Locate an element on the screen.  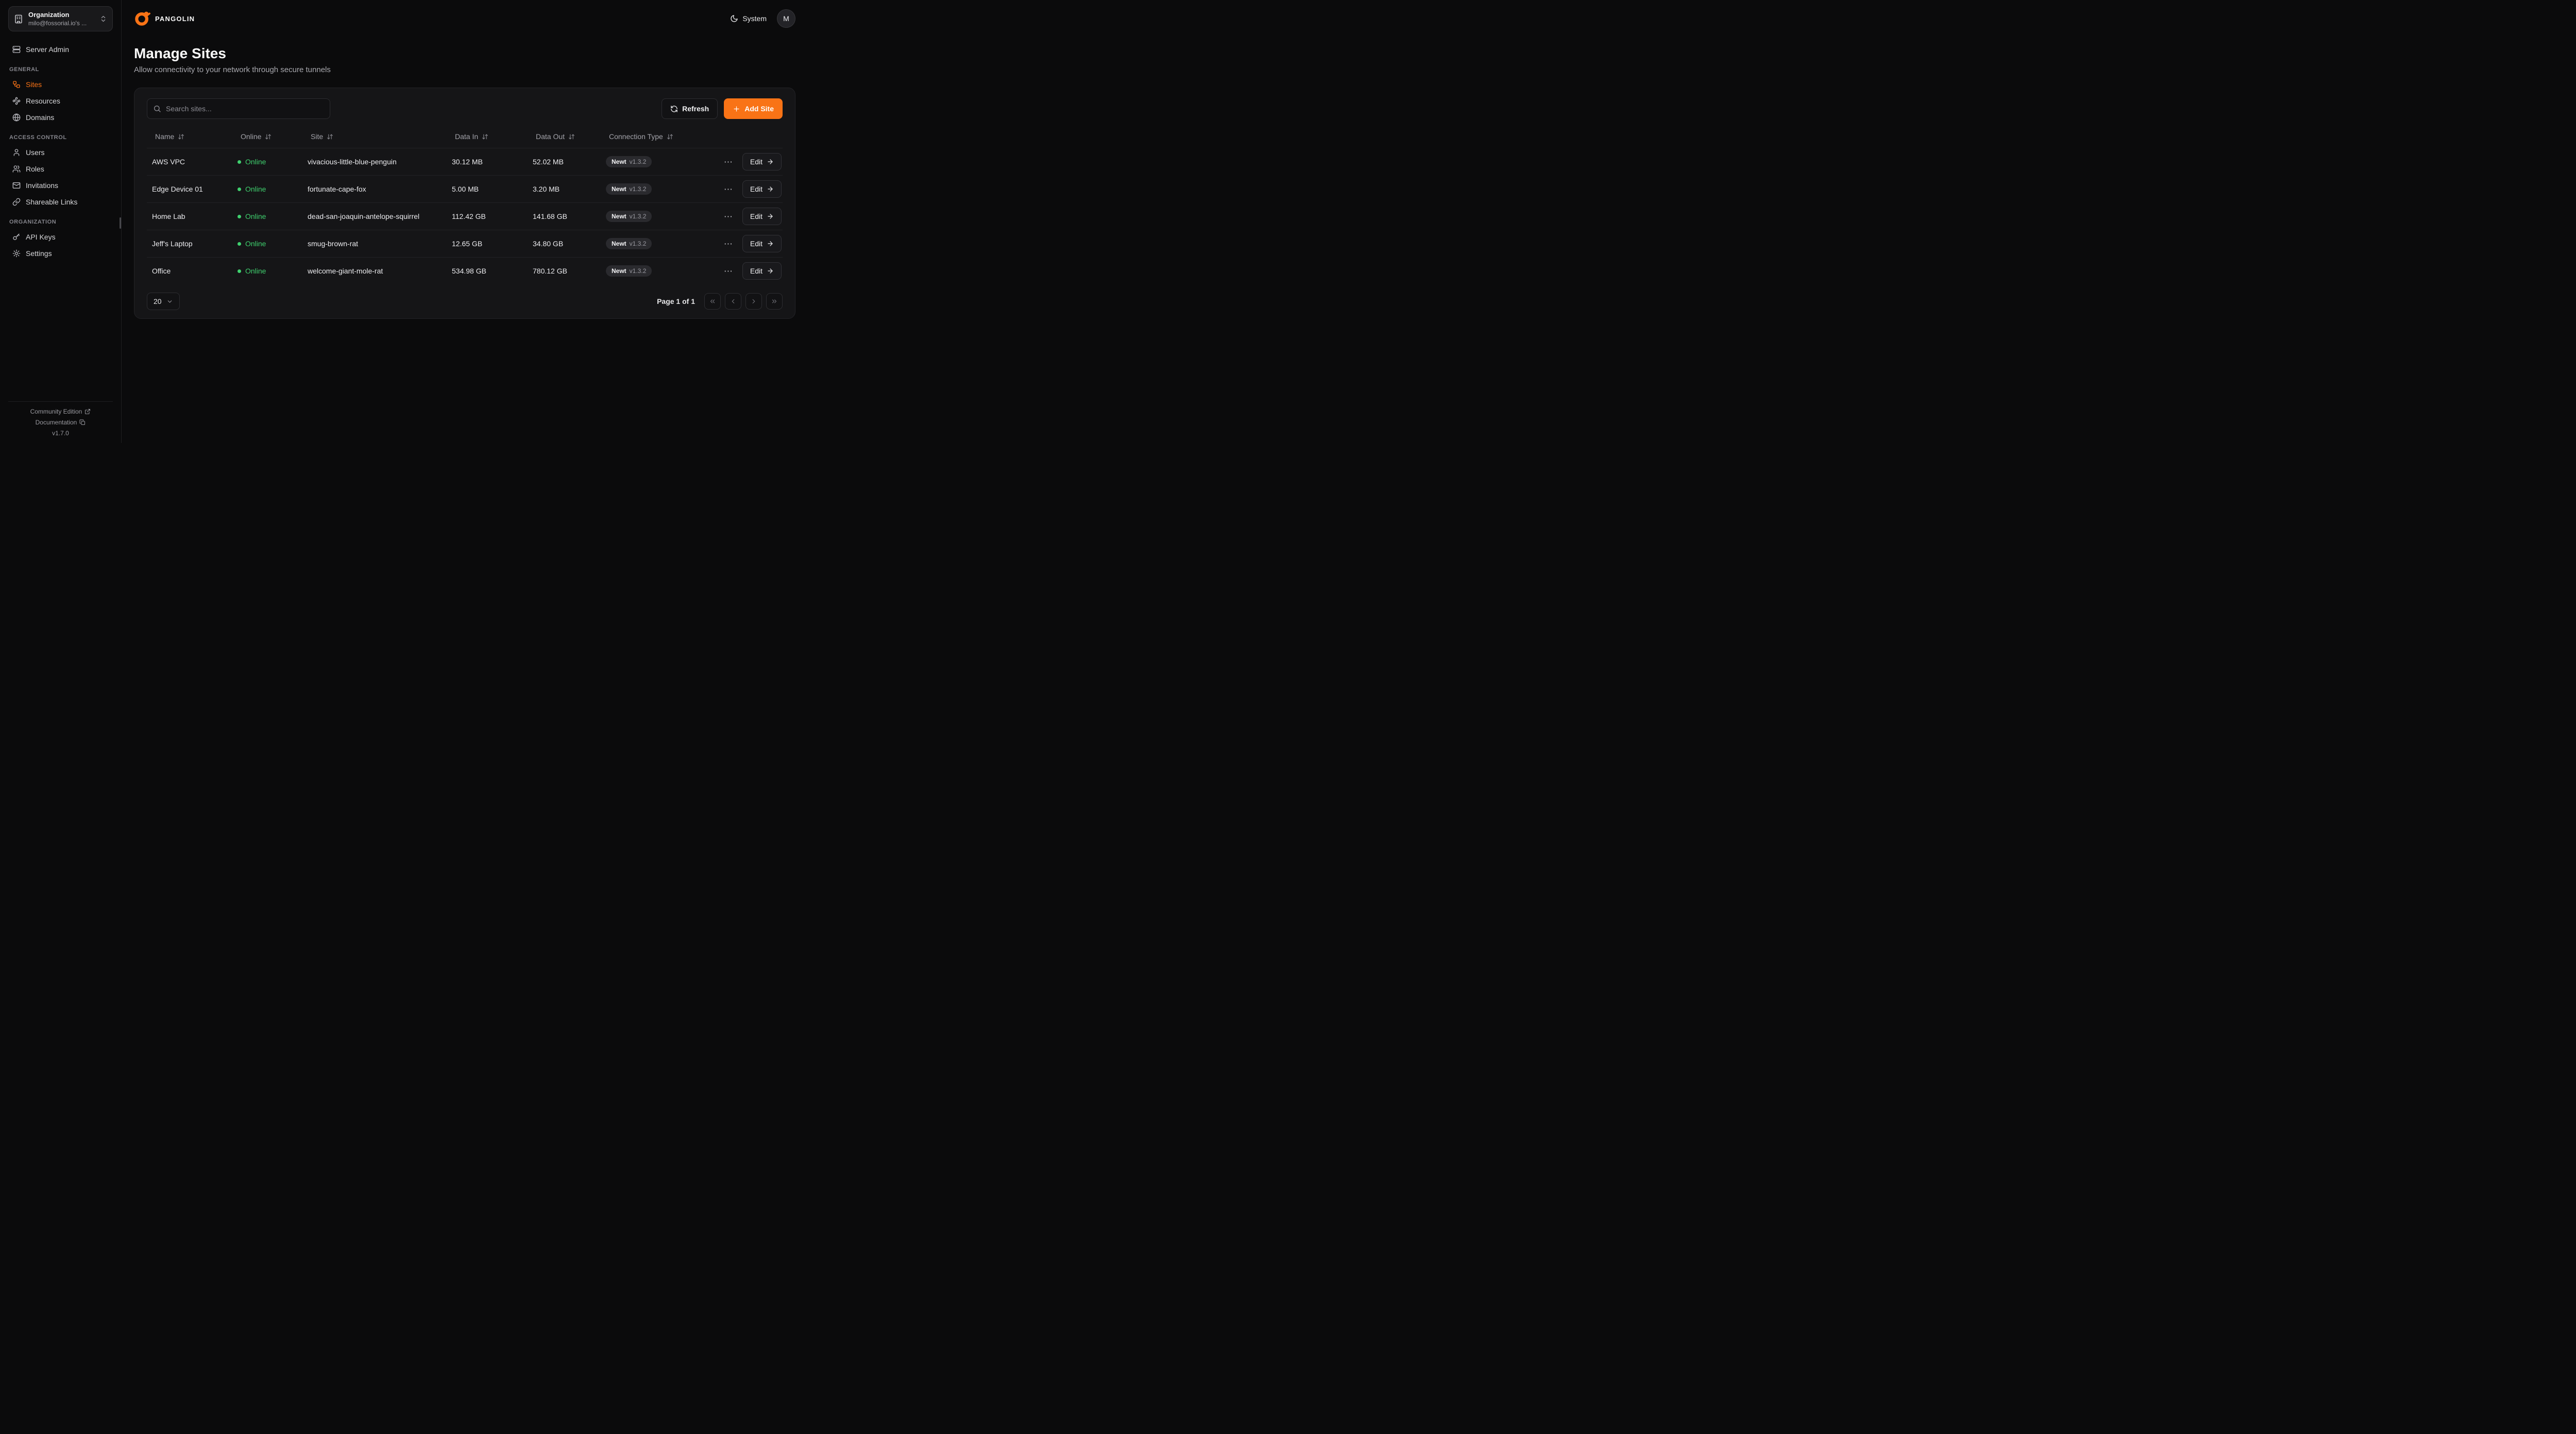
sidebar-item-domains: Domains is located at coordinates (60, 117).